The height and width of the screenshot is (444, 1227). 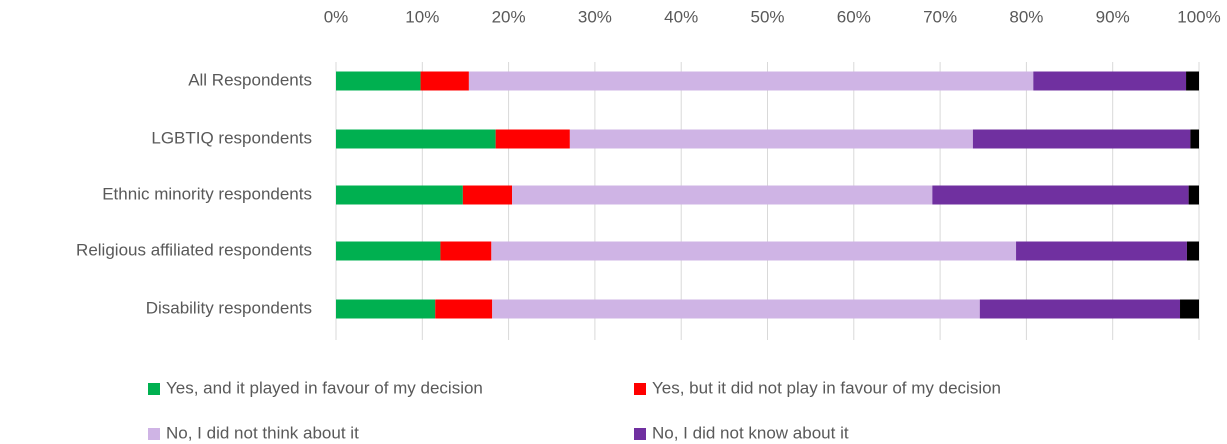 I want to click on x-tick-label: 60%, so click(x=854, y=16).